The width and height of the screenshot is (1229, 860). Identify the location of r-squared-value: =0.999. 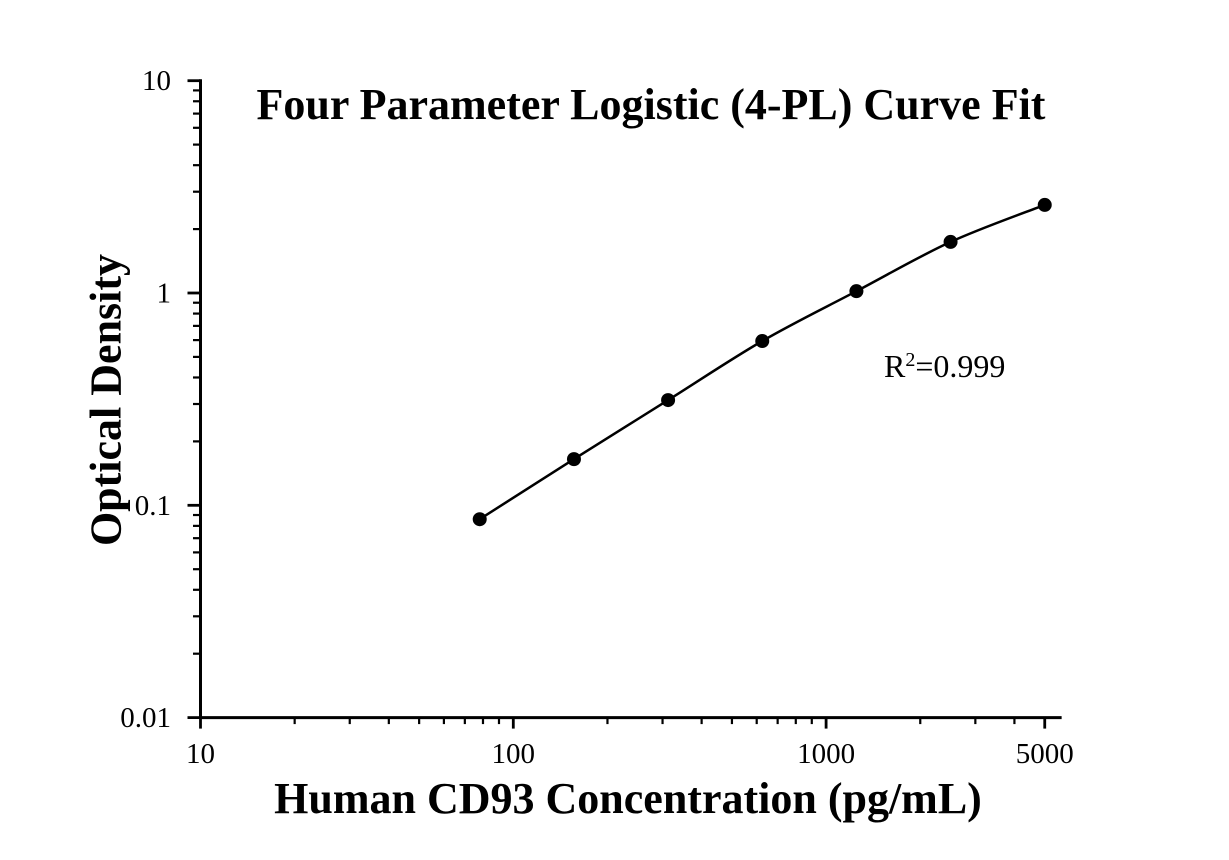
(960, 366).